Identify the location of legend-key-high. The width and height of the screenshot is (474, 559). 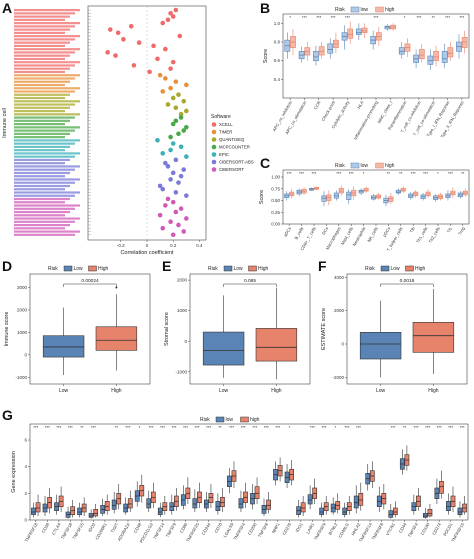
(379, 165).